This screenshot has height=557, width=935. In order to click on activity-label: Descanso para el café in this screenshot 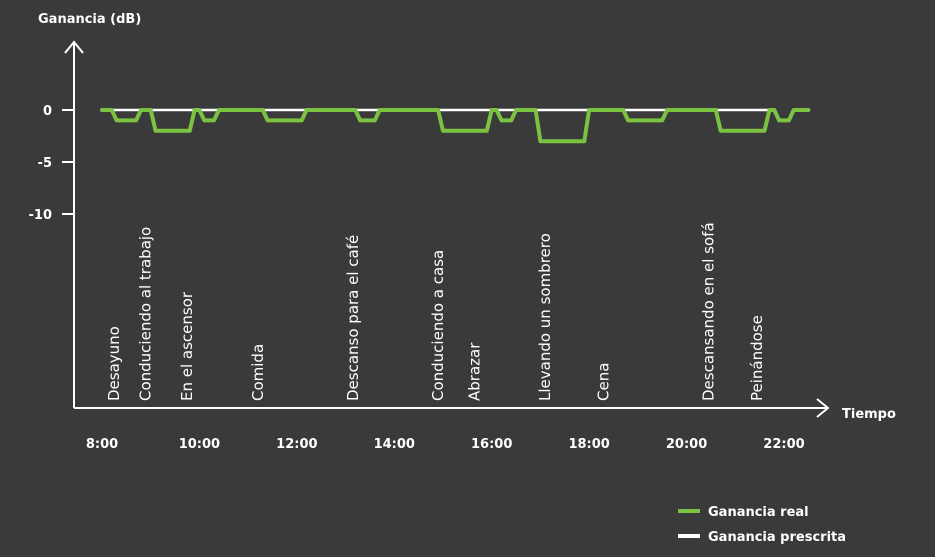, I will do `click(353, 318)`.